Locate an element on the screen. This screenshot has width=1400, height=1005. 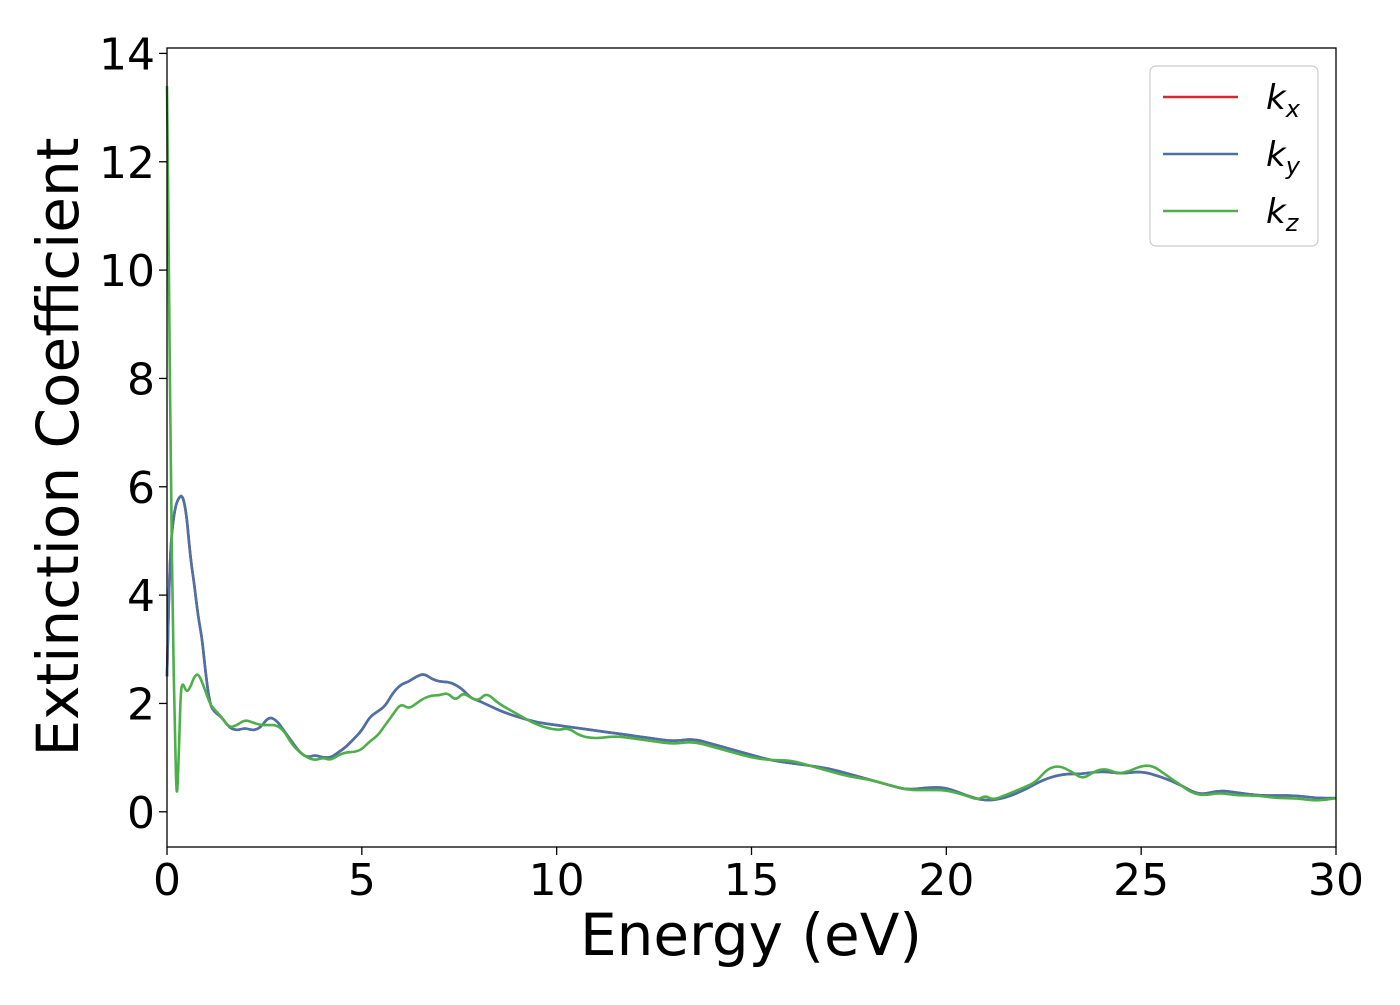
legend-label-ky: ky is located at coordinates (1283, 157).